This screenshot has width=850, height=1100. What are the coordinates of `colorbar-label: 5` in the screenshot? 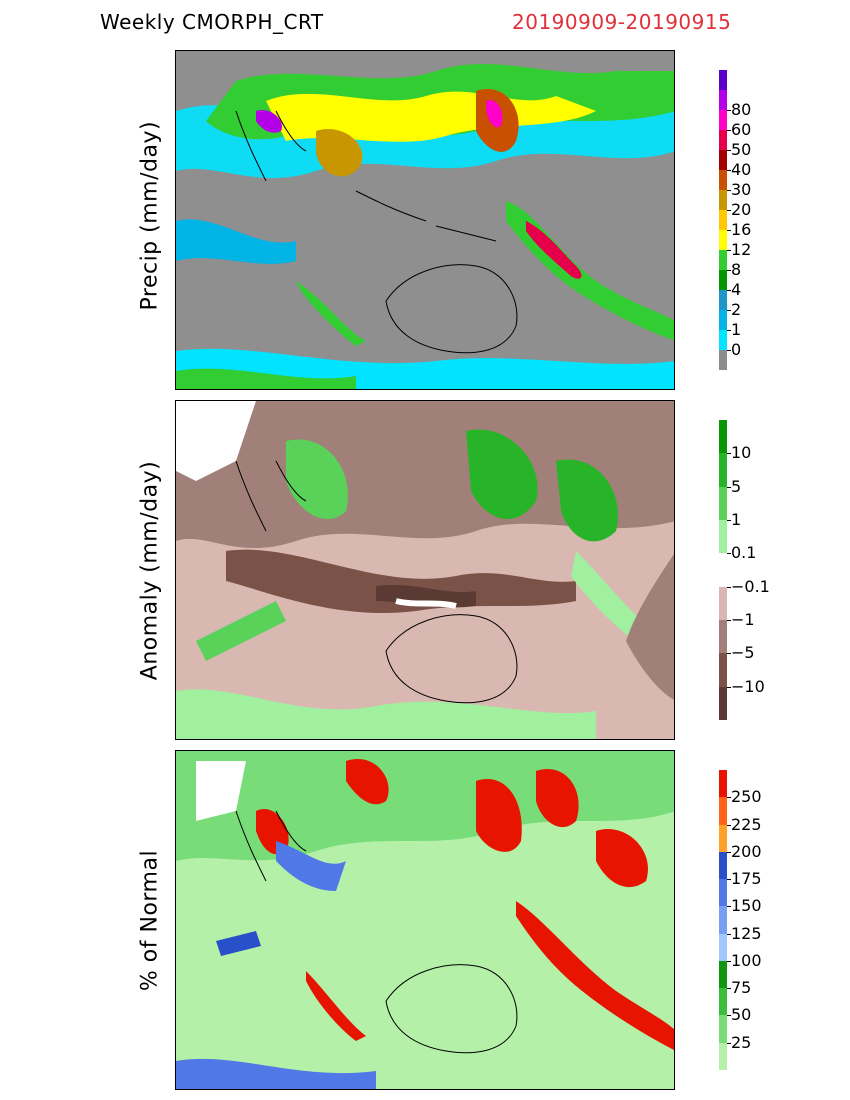 It's located at (736, 486).